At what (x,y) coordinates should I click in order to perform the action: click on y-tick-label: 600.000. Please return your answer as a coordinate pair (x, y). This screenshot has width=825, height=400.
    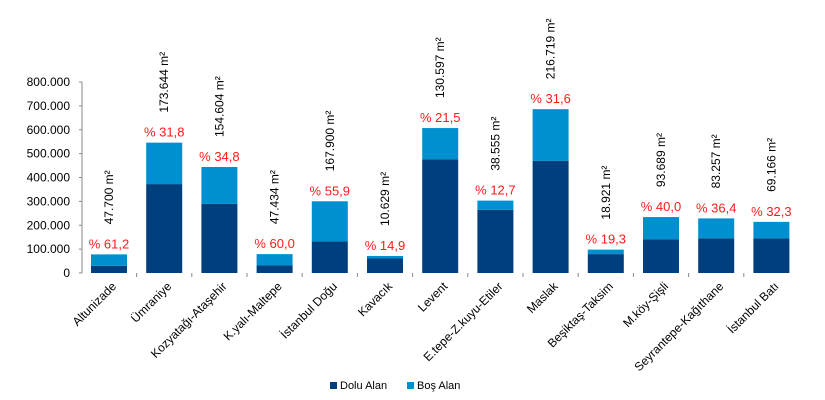
    Looking at the image, I should click on (49, 130).